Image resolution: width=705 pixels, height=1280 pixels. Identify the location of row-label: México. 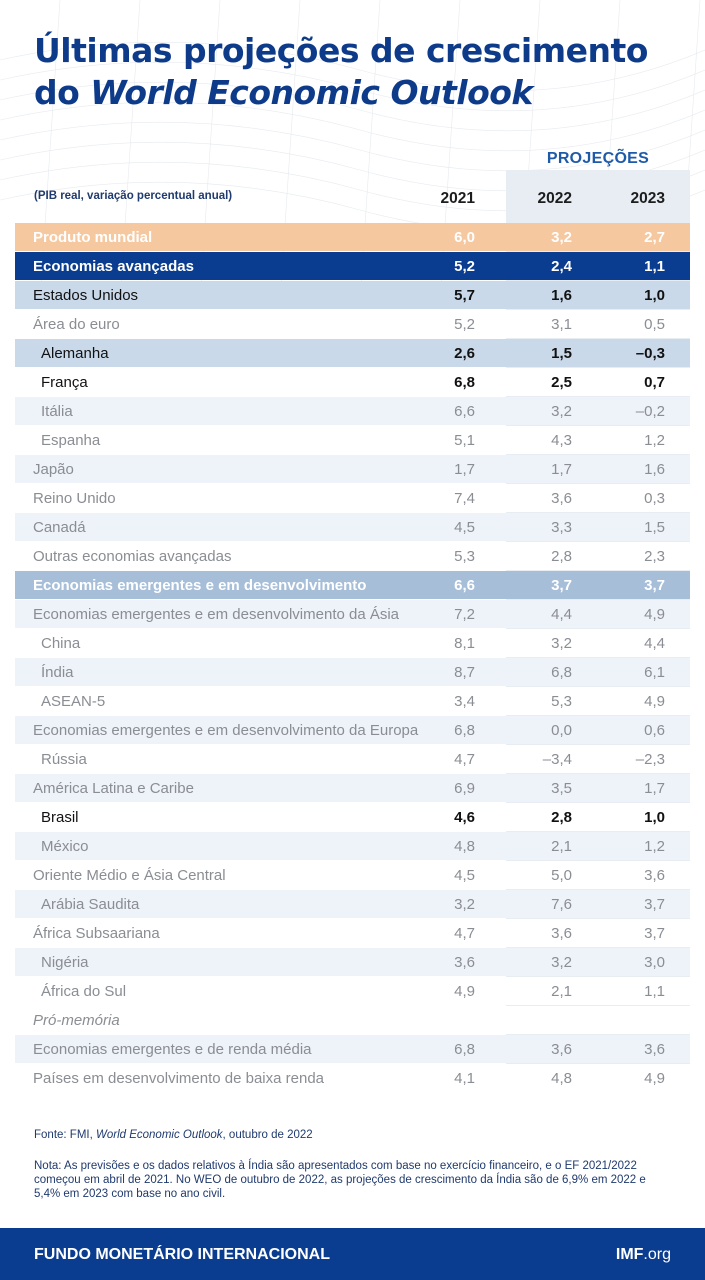
(65, 846).